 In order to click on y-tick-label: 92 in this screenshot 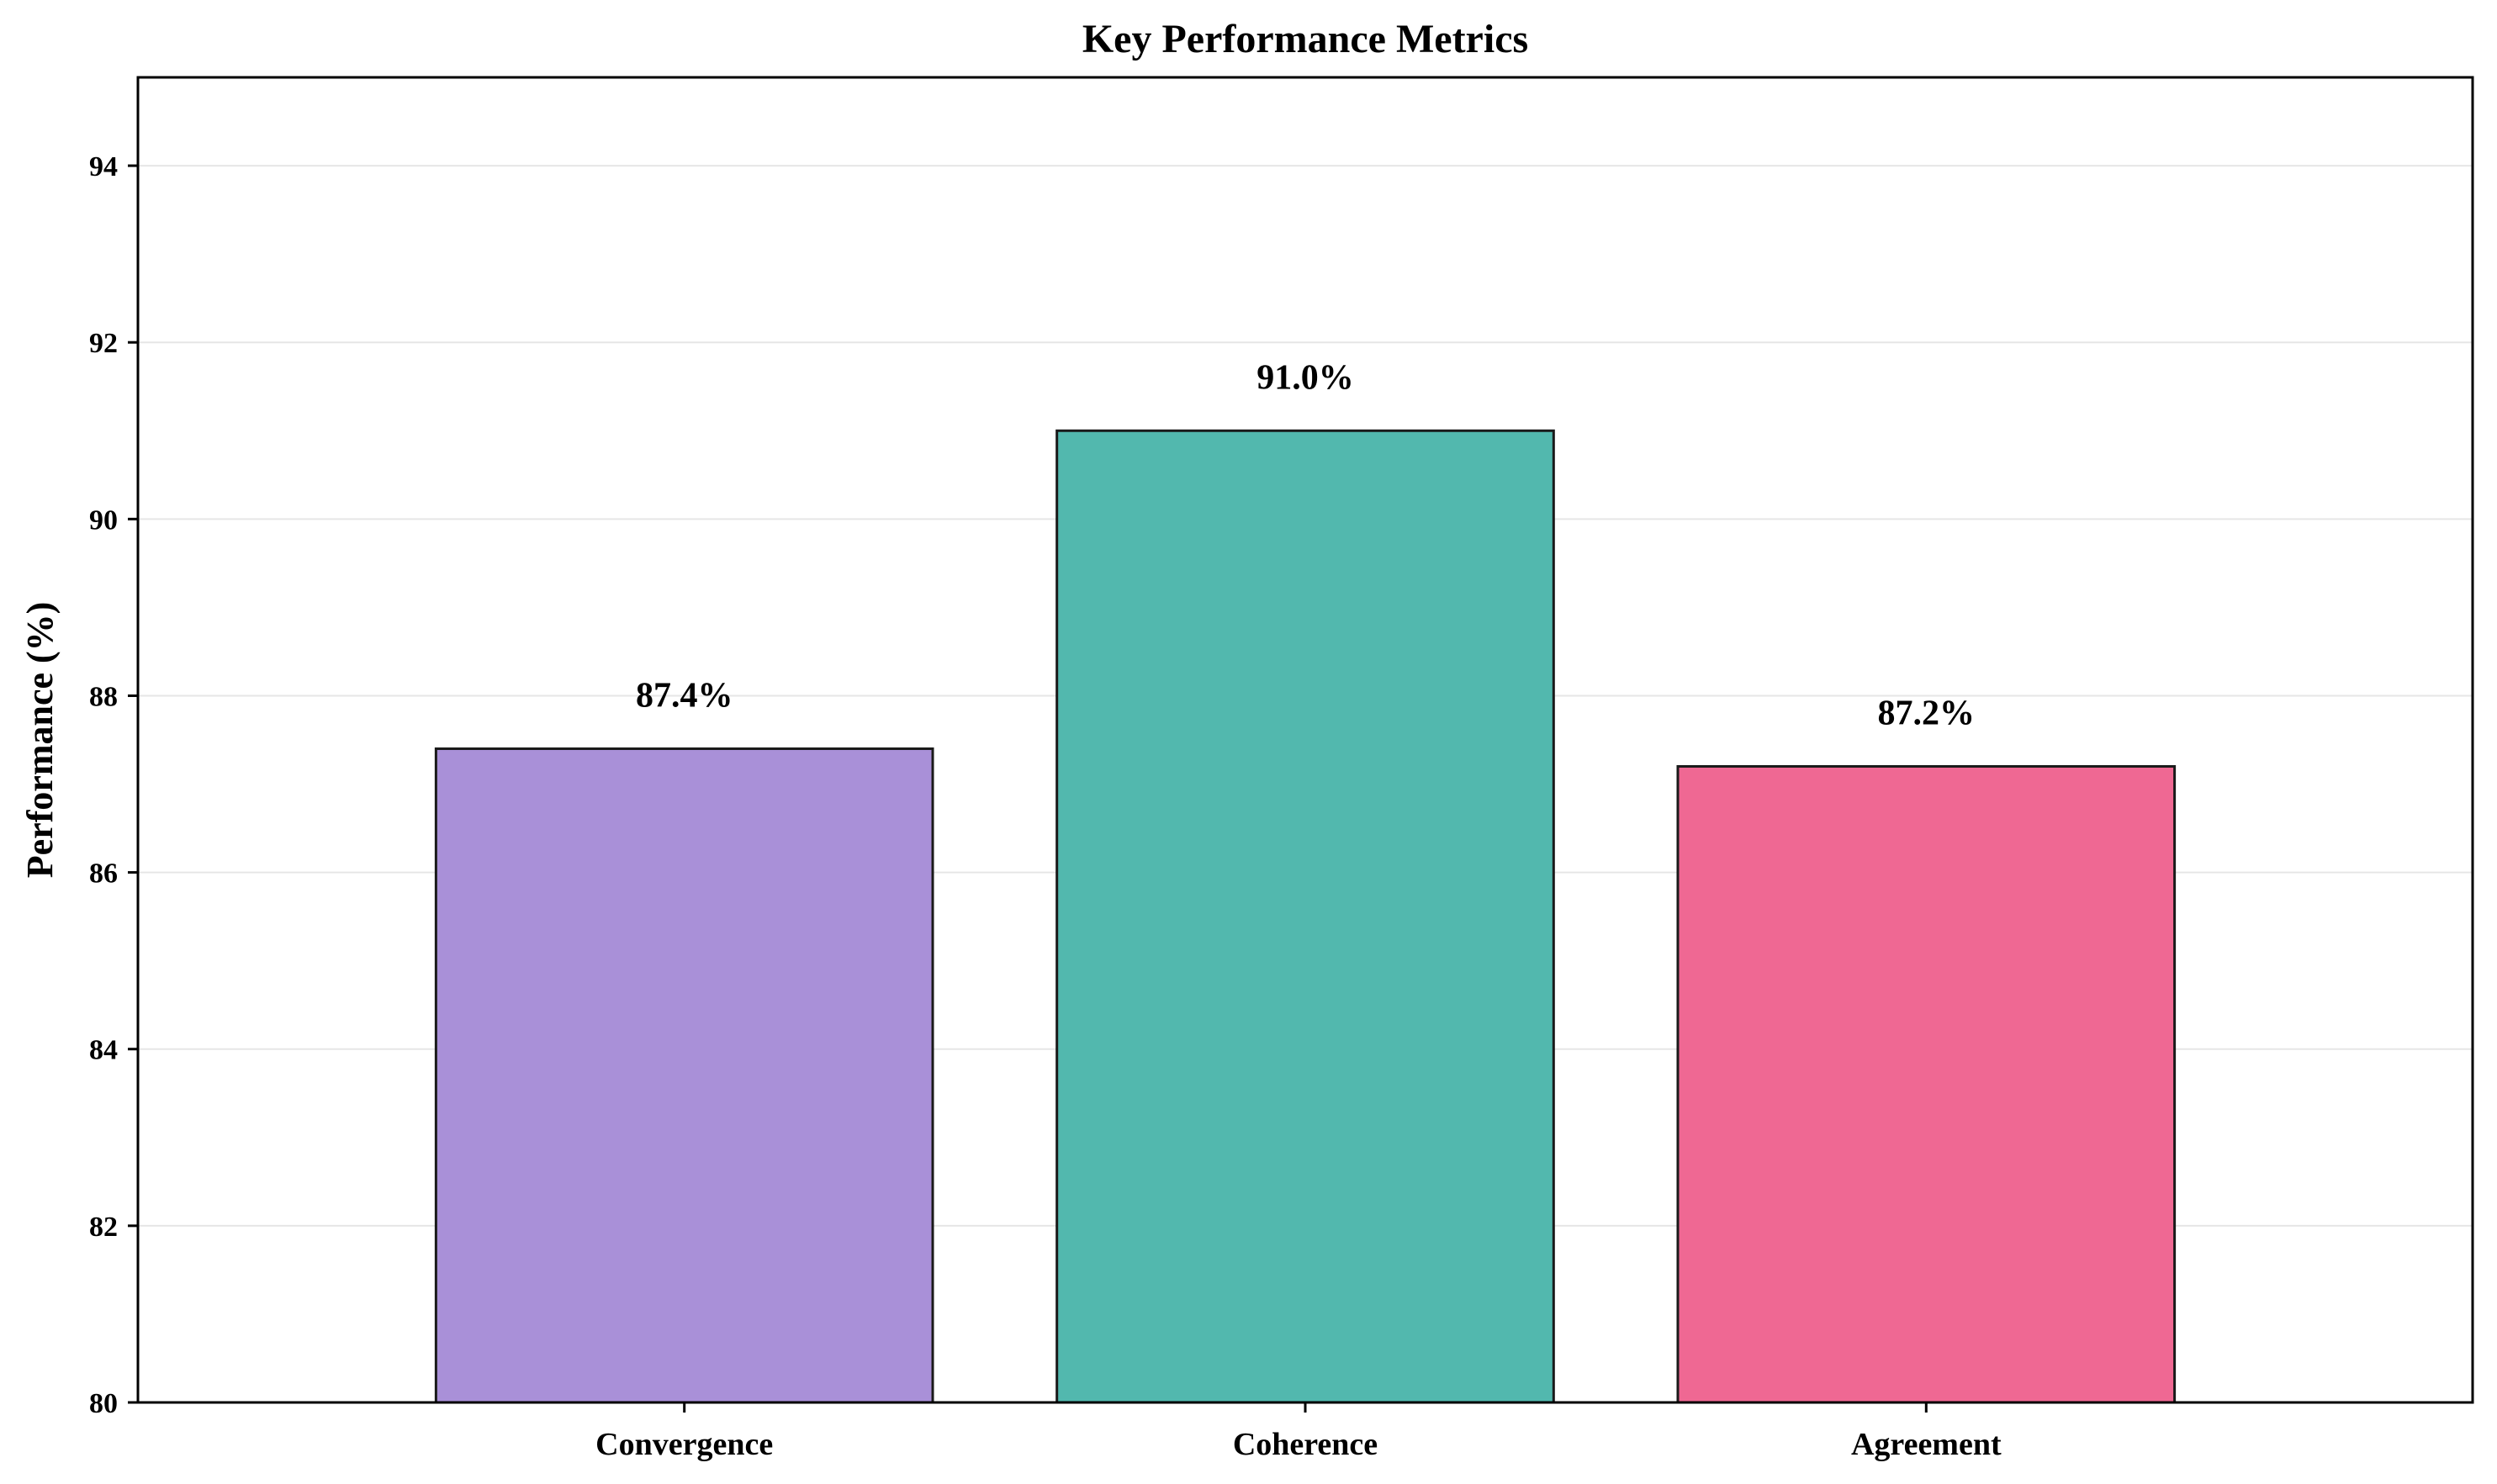, I will do `click(103, 343)`.